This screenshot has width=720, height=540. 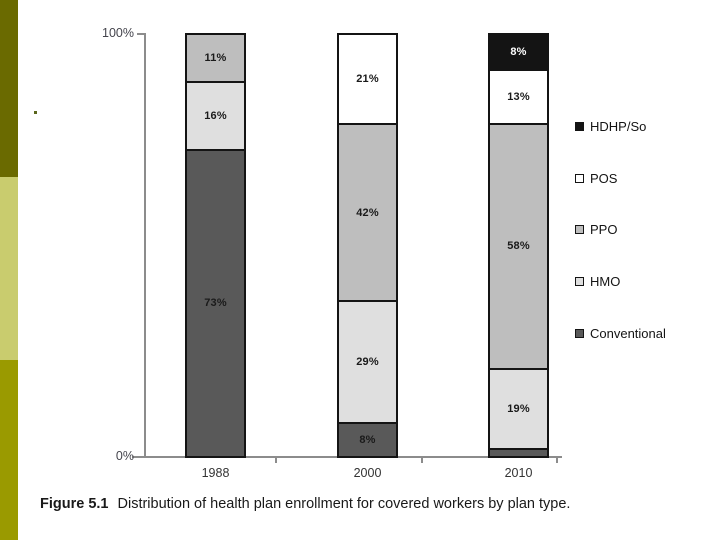 I want to click on segment-value-label: 13%, so click(x=518, y=97).